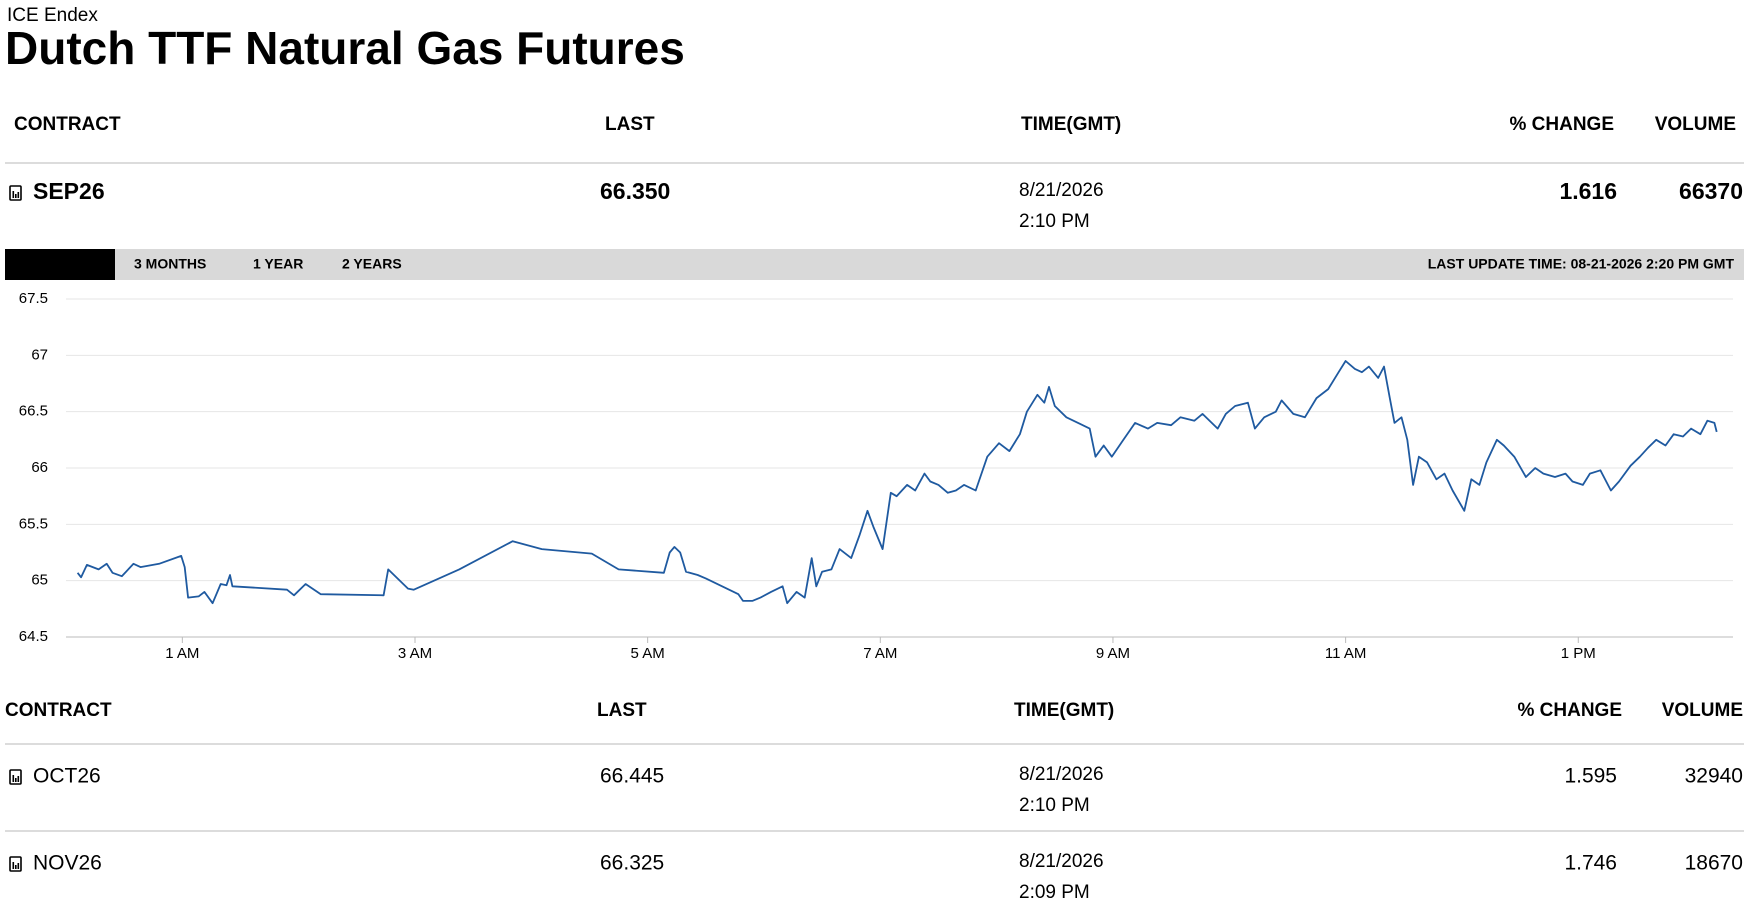 The height and width of the screenshot is (905, 1753). Describe the element at coordinates (67, 863) in the screenshot. I see `contract: NOV26` at that location.